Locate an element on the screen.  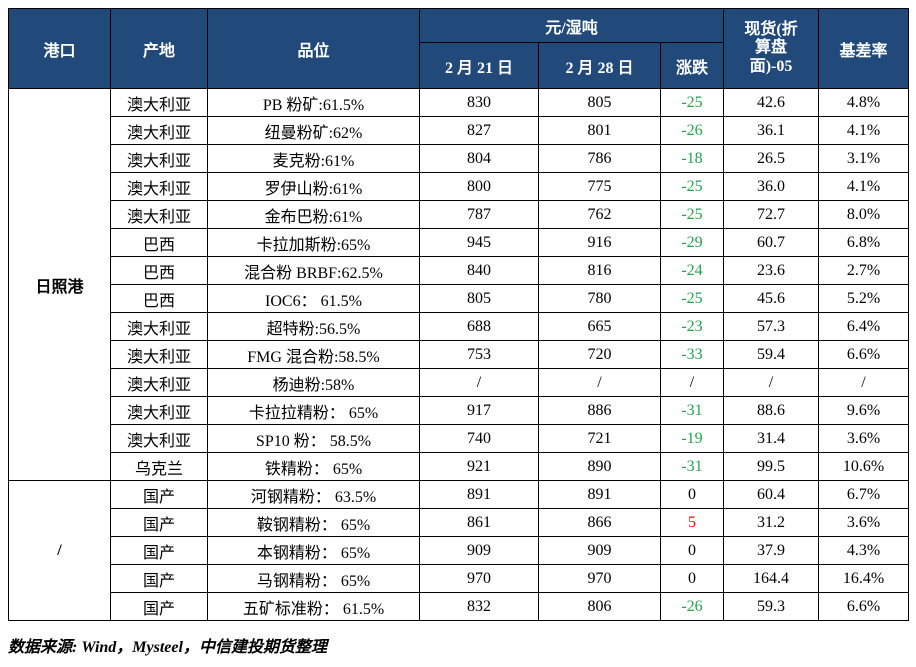
table-row: 国产 五矿标准粉： 61.5% 832 806 -26 59.3 6.6% is located at coordinates (459, 606).